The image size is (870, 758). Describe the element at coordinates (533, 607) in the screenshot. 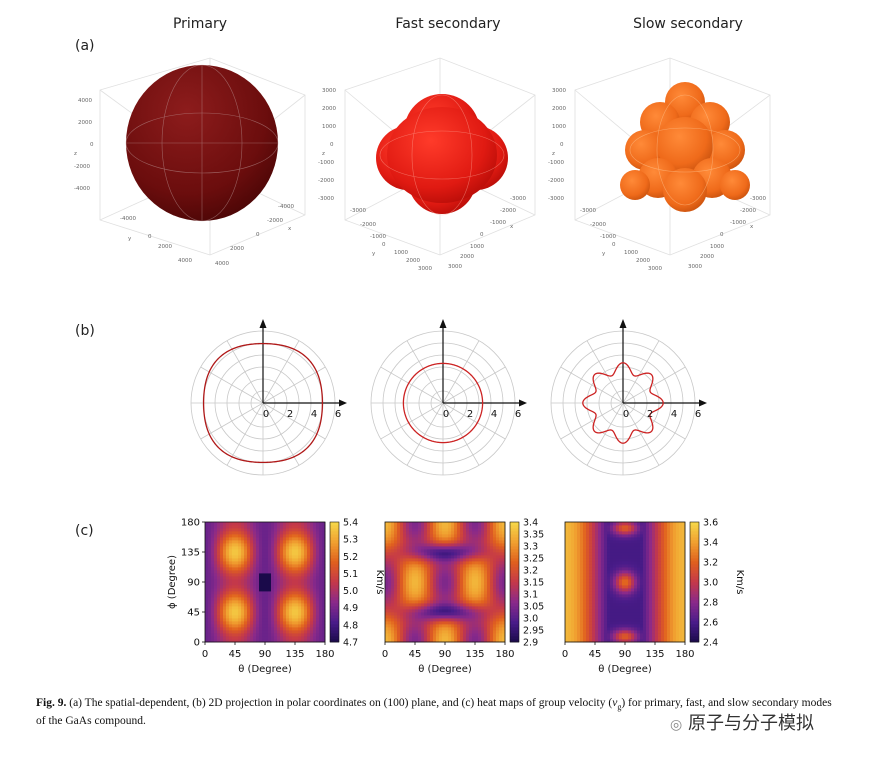

I see `colorbar-tick-label: 3.05` at that location.